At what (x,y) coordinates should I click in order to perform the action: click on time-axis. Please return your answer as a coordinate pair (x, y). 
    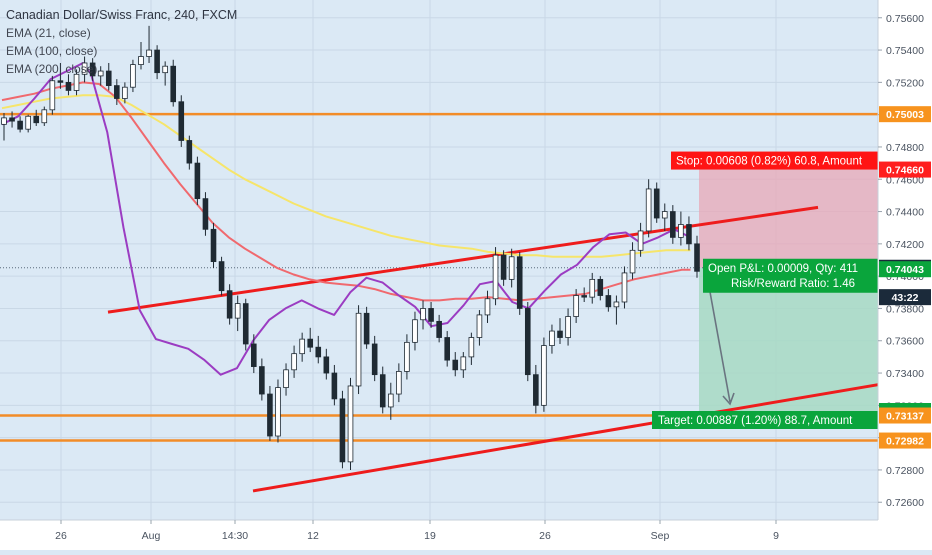
    Looking at the image, I should click on (439, 535).